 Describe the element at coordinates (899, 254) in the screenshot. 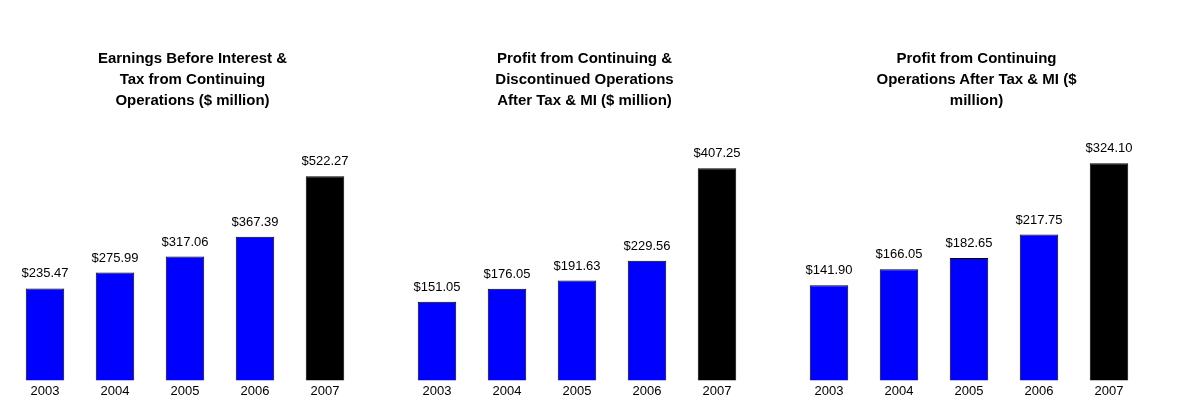

I see `data-label: $166.05` at that location.